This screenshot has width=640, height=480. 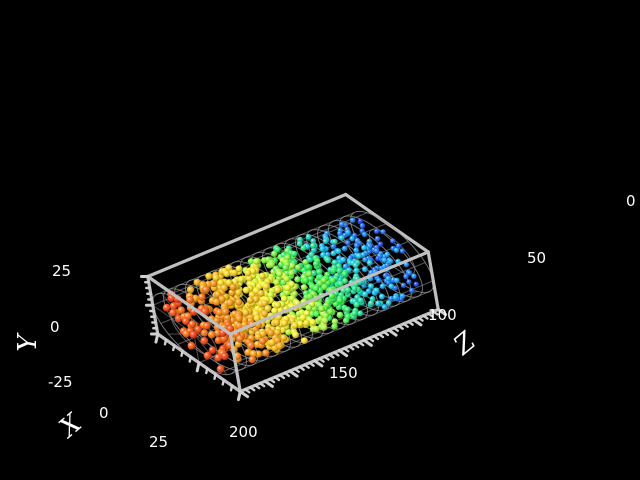 I want to click on x-axis-title: X, so click(x=71, y=425).